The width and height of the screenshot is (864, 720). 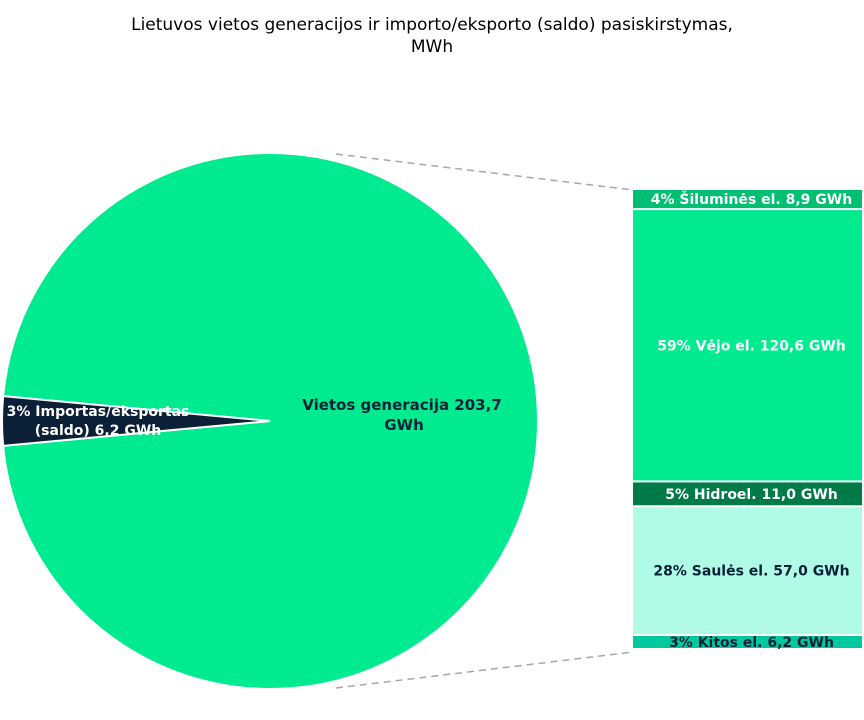 I want to click on connector-line-bottom, so click(x=484, y=670).